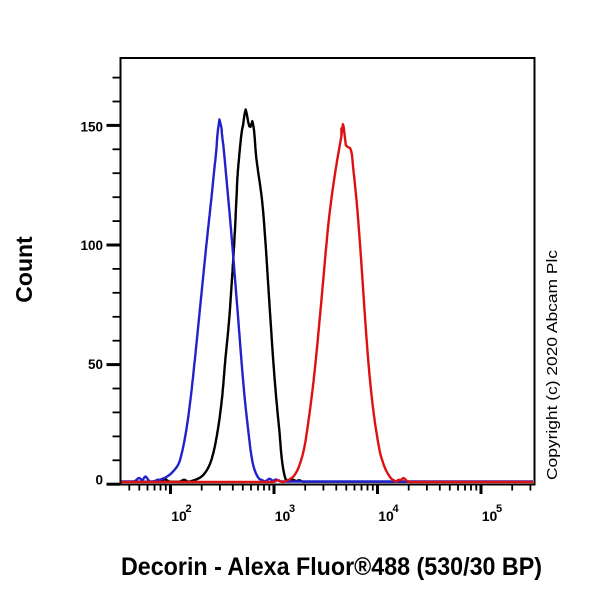 Image resolution: width=600 pixels, height=600 pixels. What do you see at coordinates (396, 509) in the screenshot?
I see `svg-text: 4` at bounding box center [396, 509].